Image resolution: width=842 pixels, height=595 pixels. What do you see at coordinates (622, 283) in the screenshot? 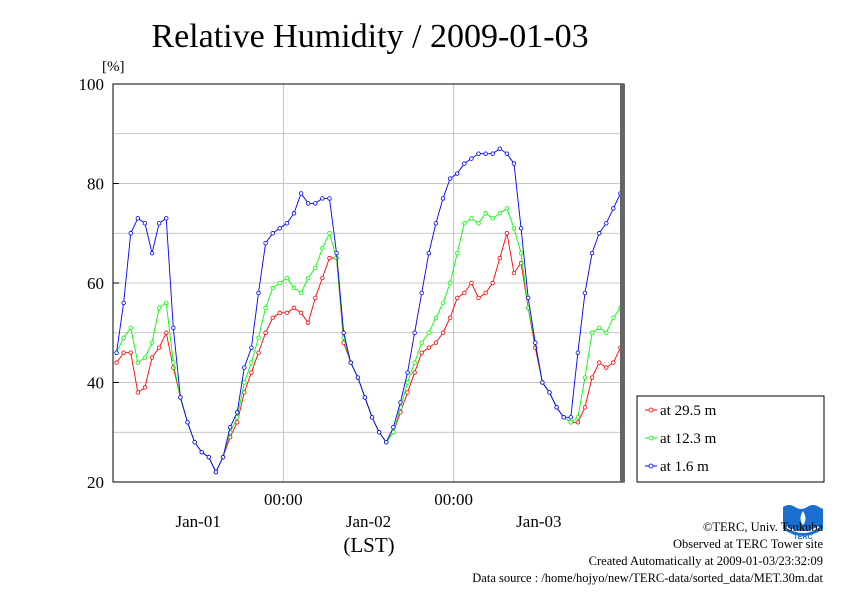
I see `plot-right-bar` at bounding box center [622, 283].